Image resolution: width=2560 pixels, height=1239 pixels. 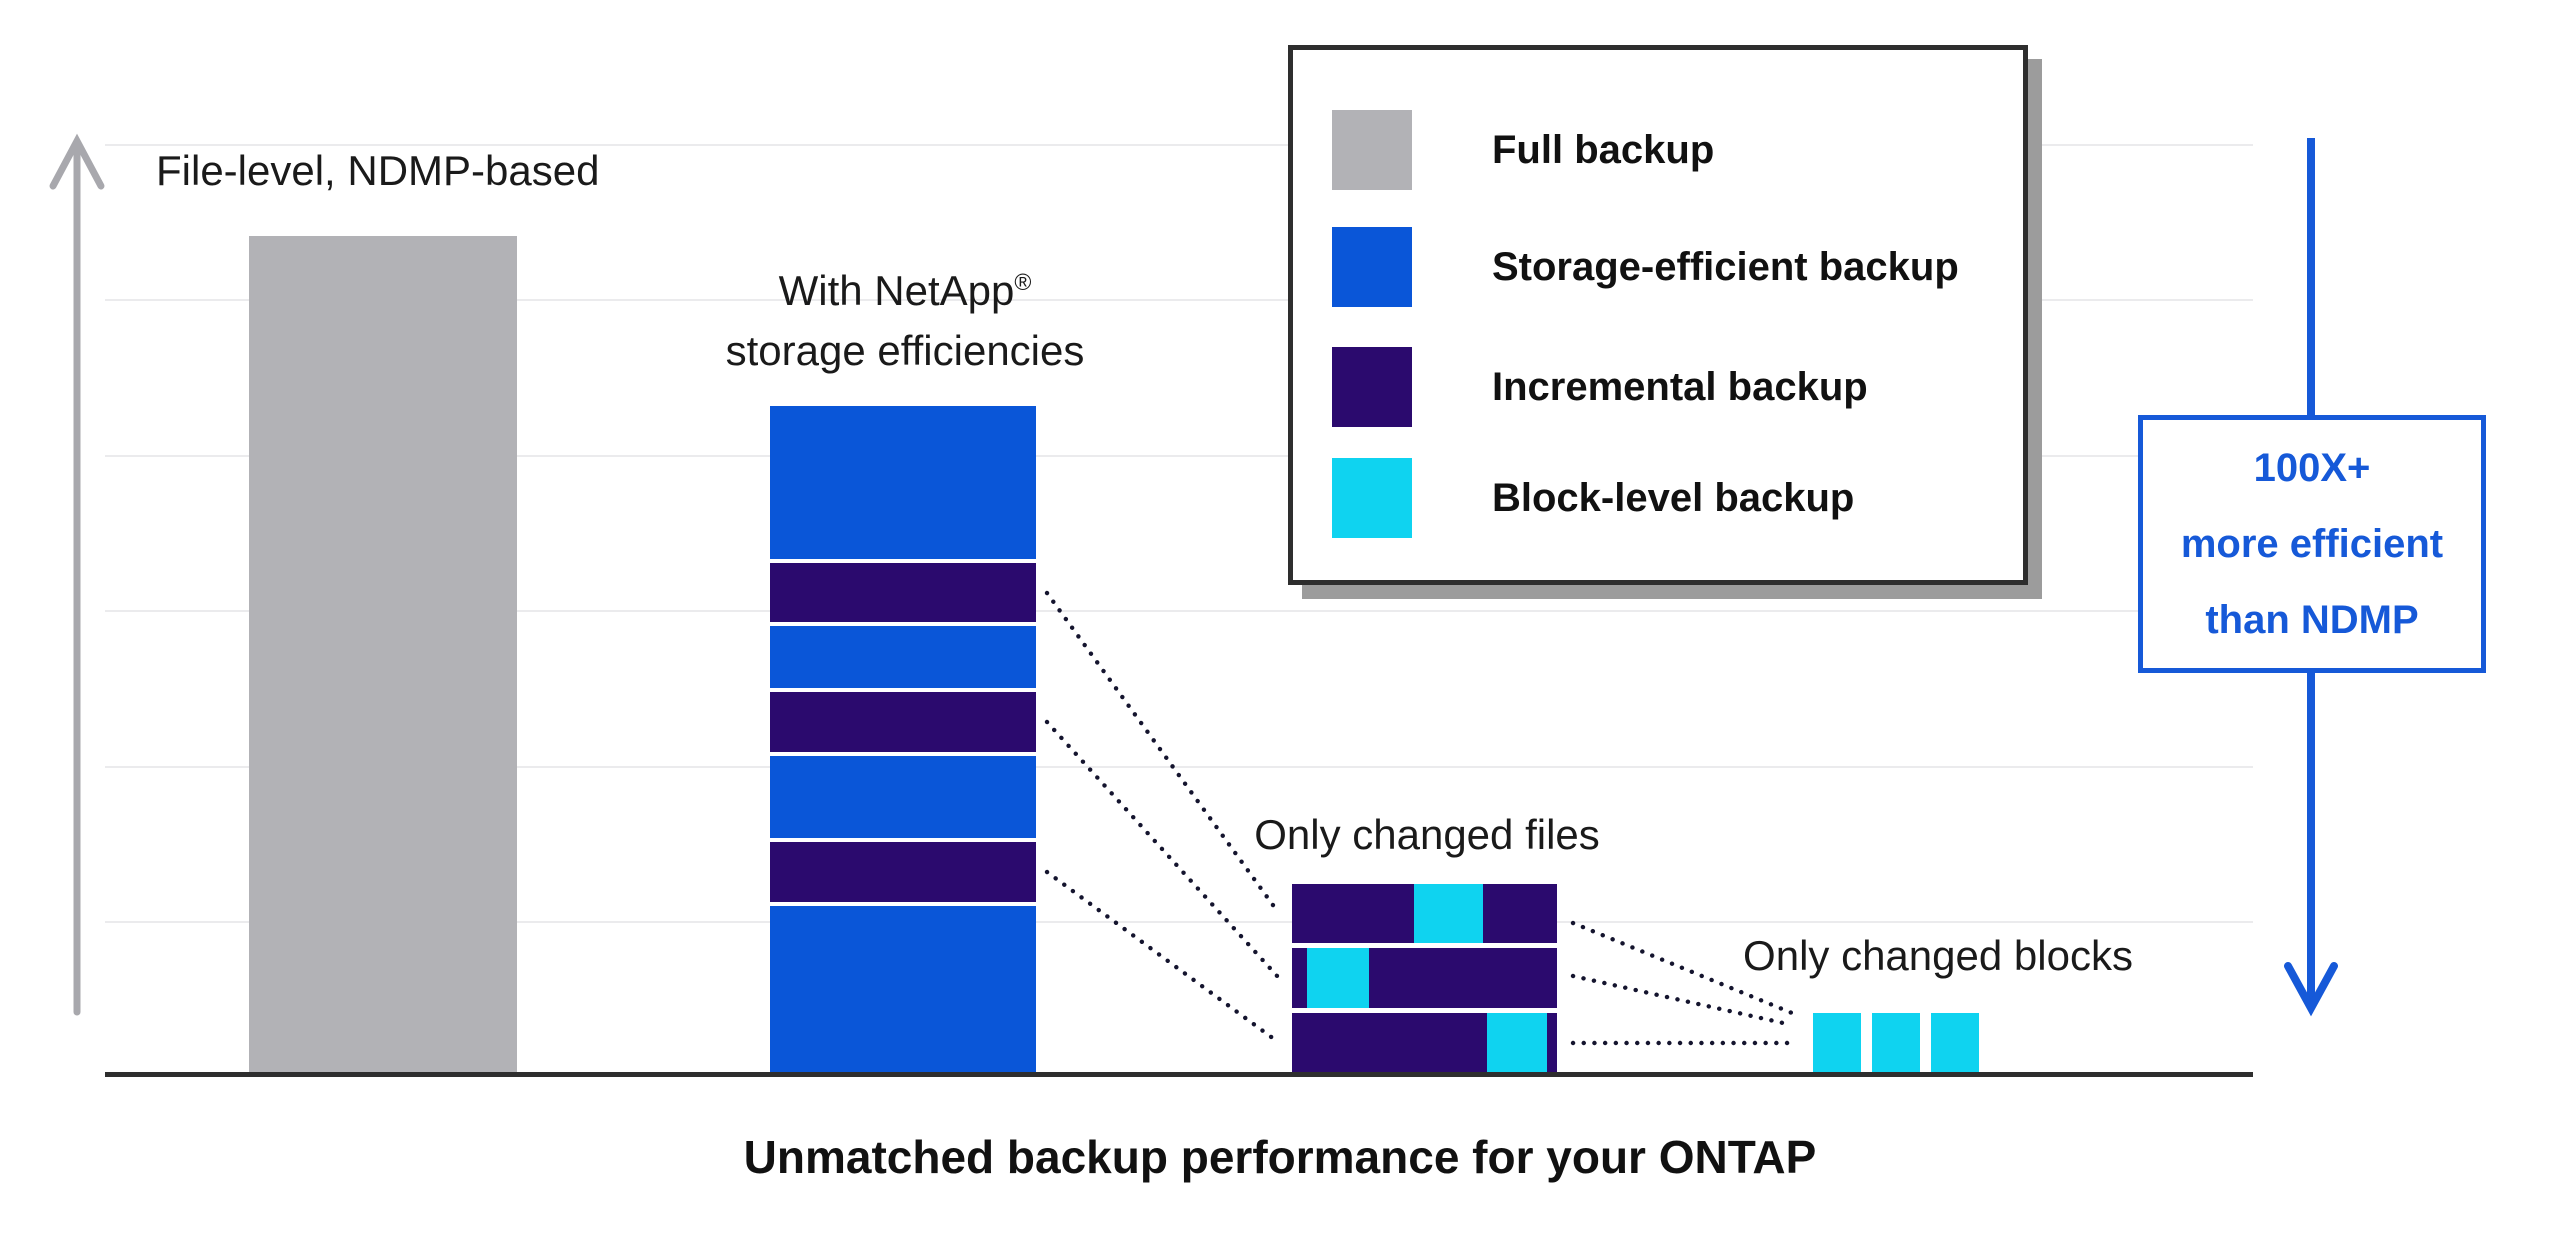 What do you see at coordinates (2312, 620) in the screenshot?
I see `callout-line3: than NDMP` at bounding box center [2312, 620].